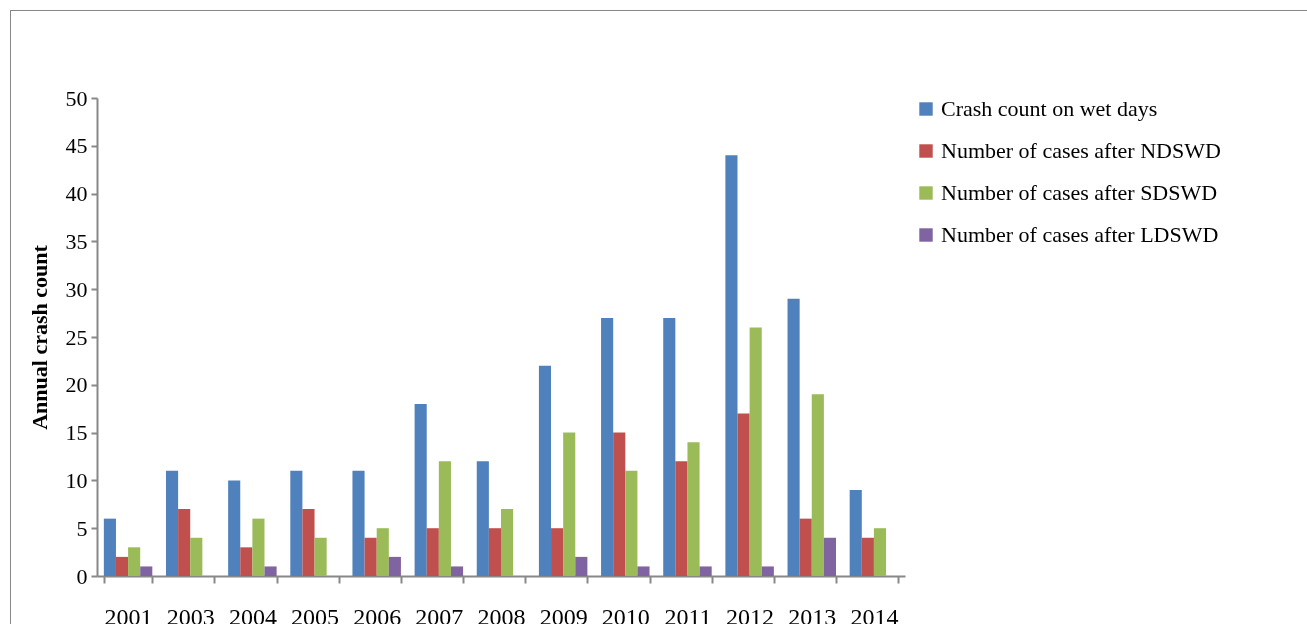 The image size is (1307, 624). What do you see at coordinates (76, 98) in the screenshot?
I see `y-tick-label: 50` at bounding box center [76, 98].